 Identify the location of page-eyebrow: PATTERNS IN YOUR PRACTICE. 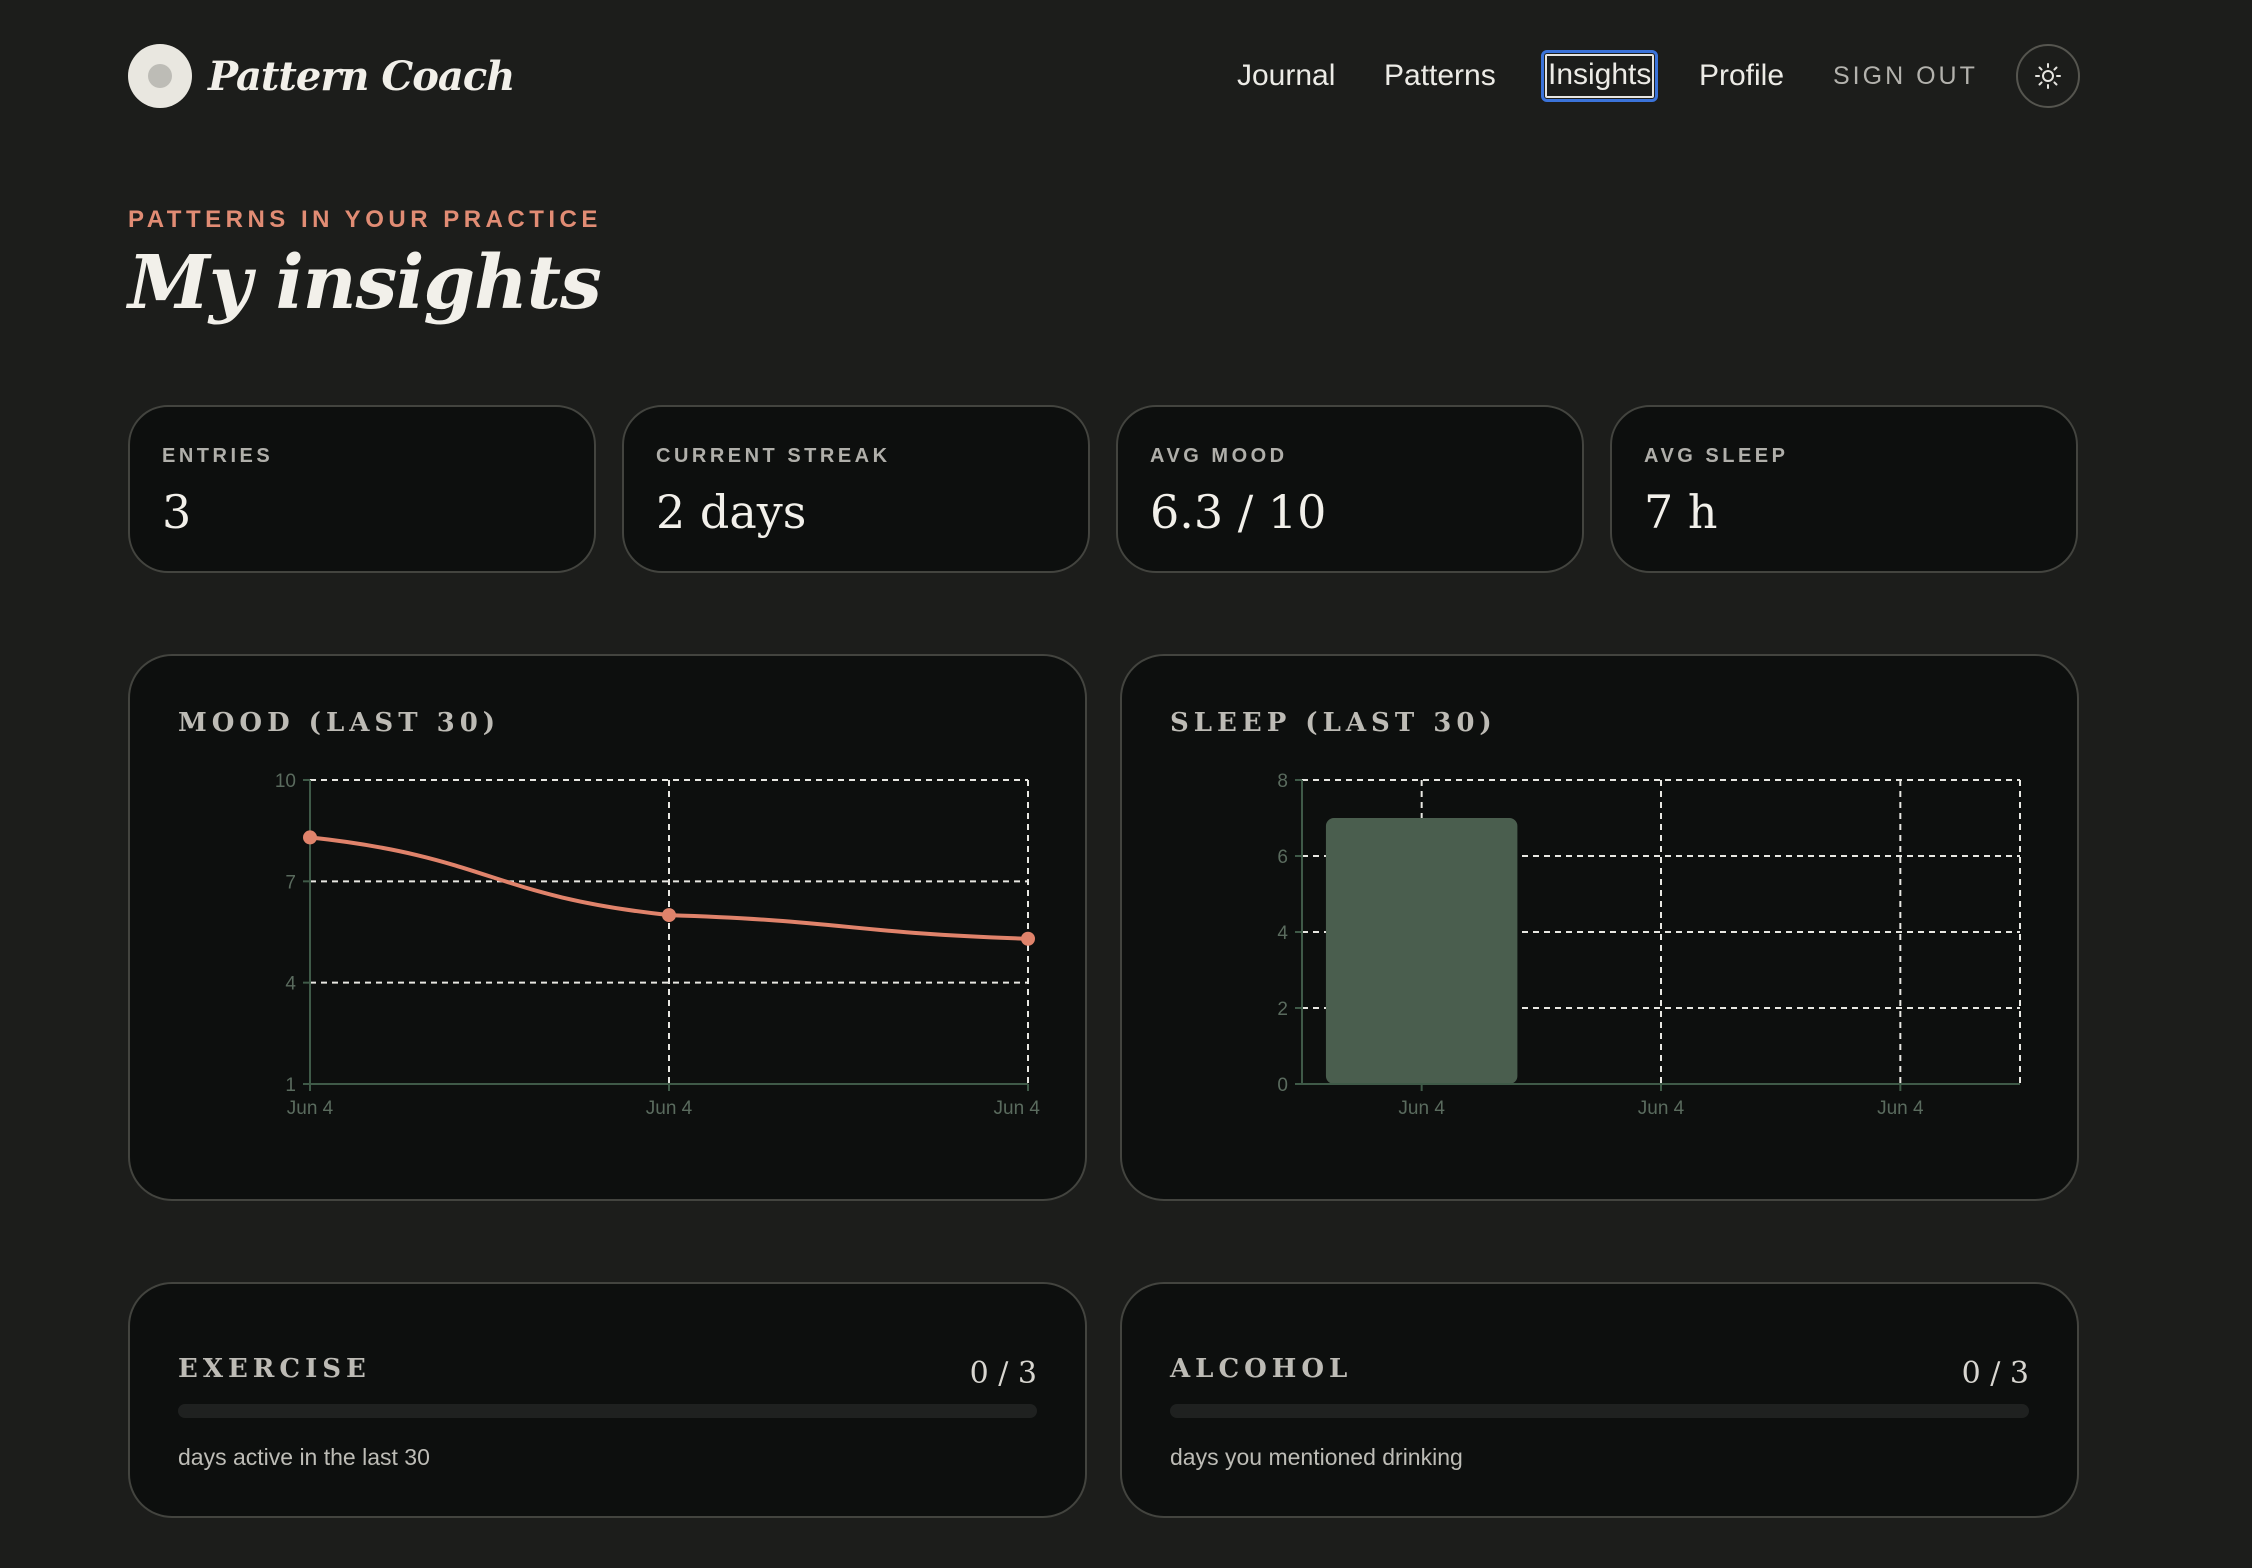
(365, 219).